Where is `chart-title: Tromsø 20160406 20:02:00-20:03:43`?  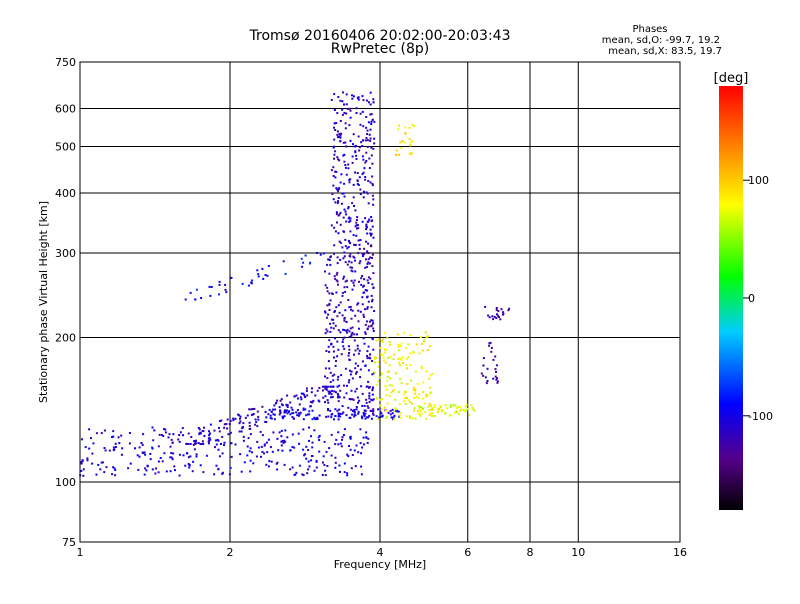 chart-title: Tromsø 20160406 20:02:00-20:03:43 is located at coordinates (380, 36).